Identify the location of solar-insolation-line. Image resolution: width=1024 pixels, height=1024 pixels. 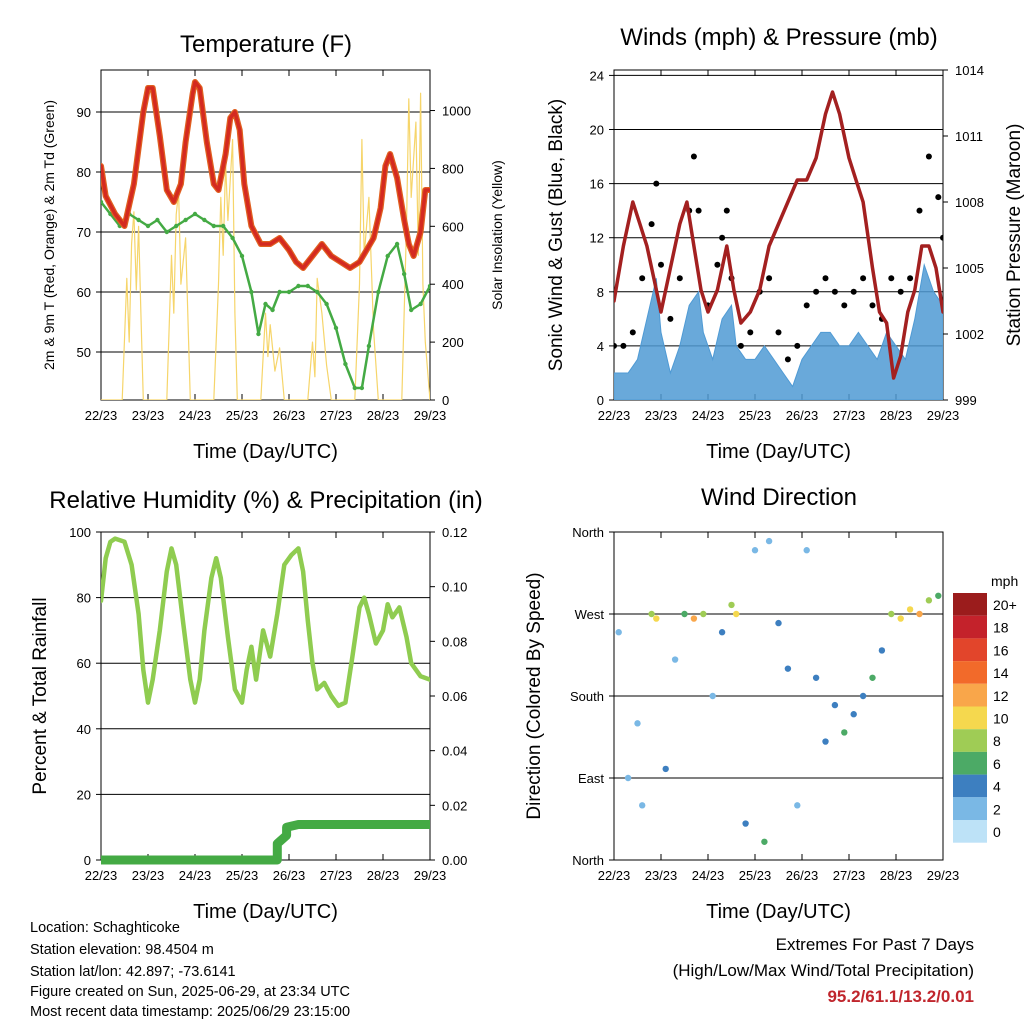
(265, 246).